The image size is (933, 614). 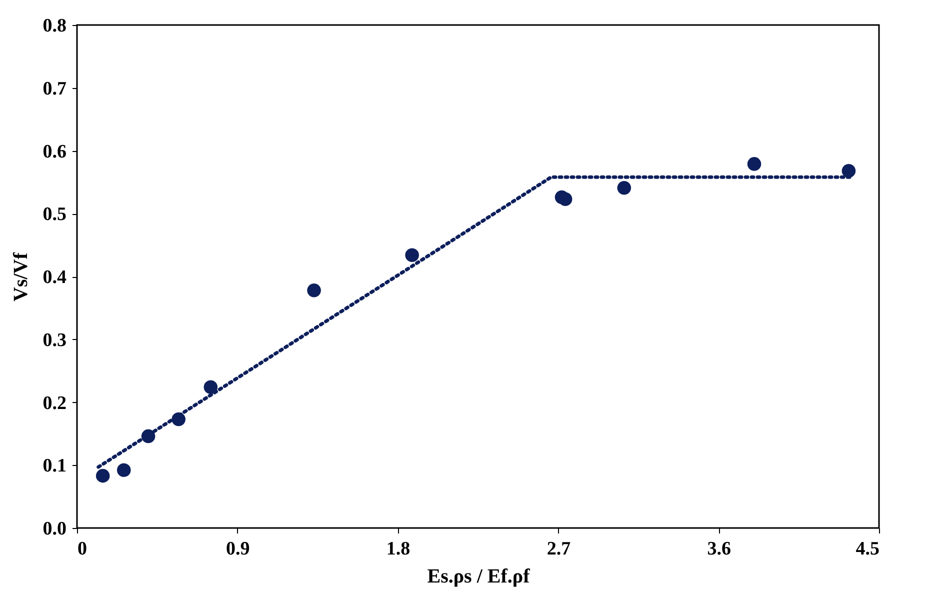 What do you see at coordinates (54, 403) in the screenshot?
I see `y-tick-label: 0.2` at bounding box center [54, 403].